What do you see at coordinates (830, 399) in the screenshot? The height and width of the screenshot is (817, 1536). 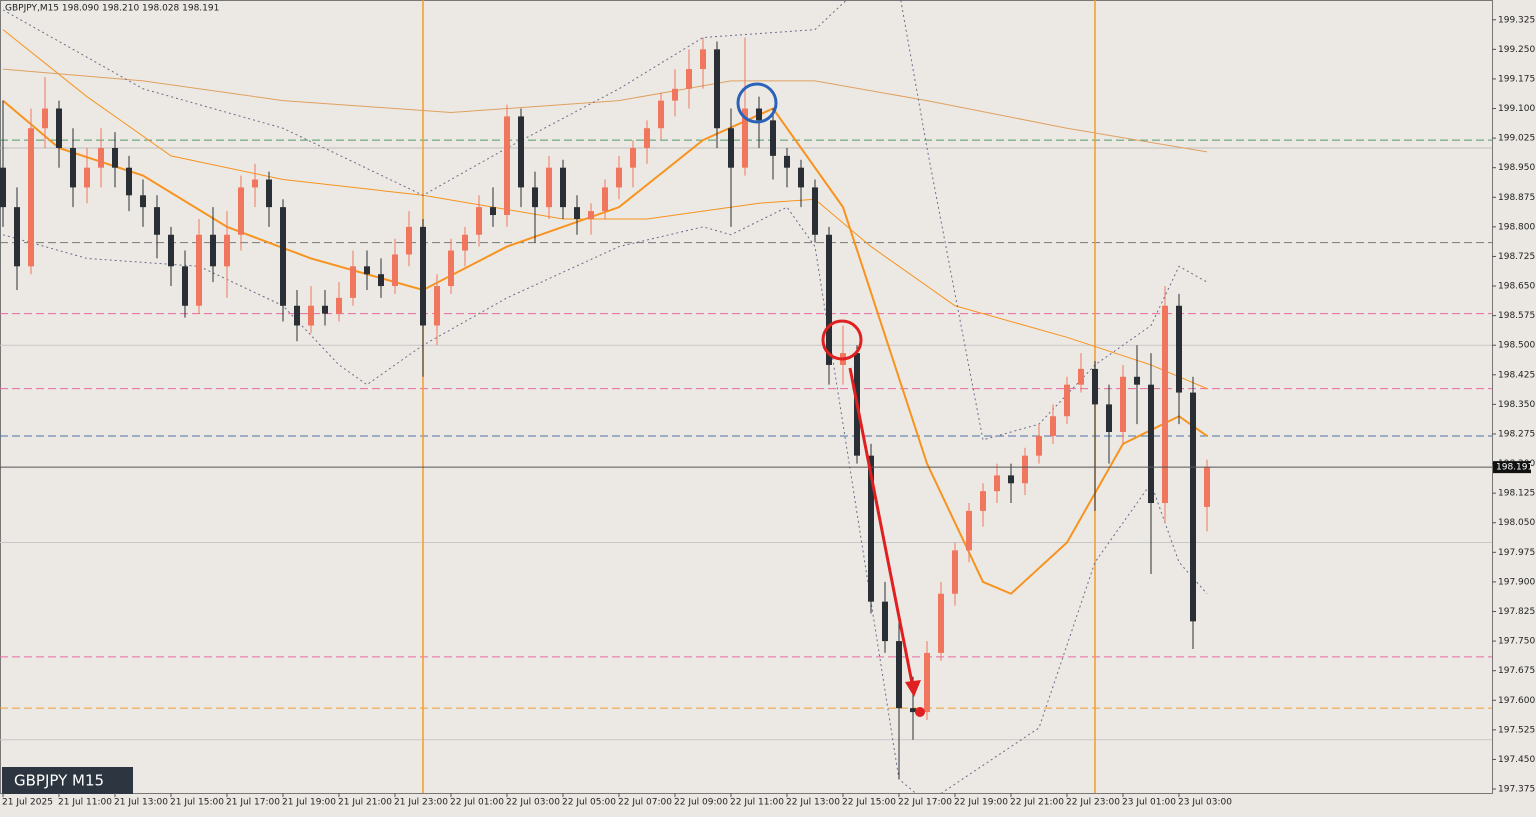 I see `annotations` at bounding box center [830, 399].